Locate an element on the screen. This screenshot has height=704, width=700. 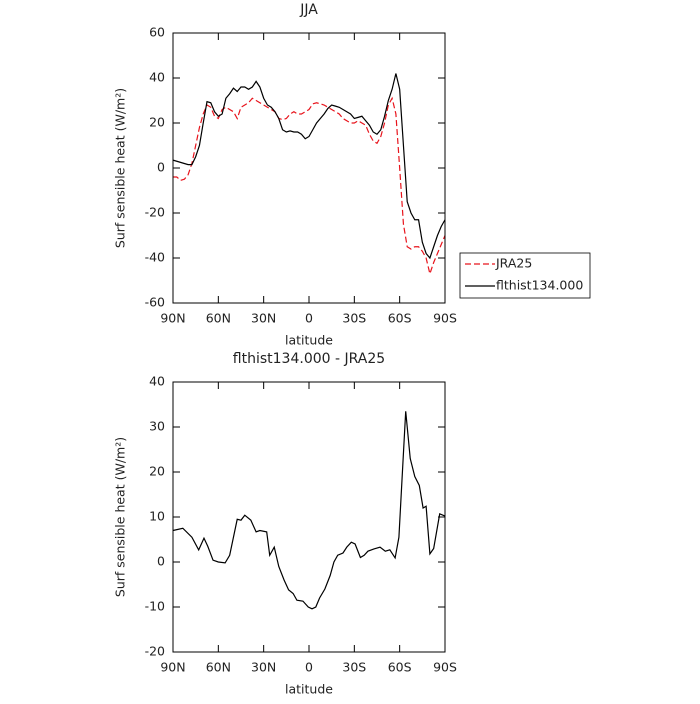
y-tick-label: 60 is located at coordinates (157, 32).